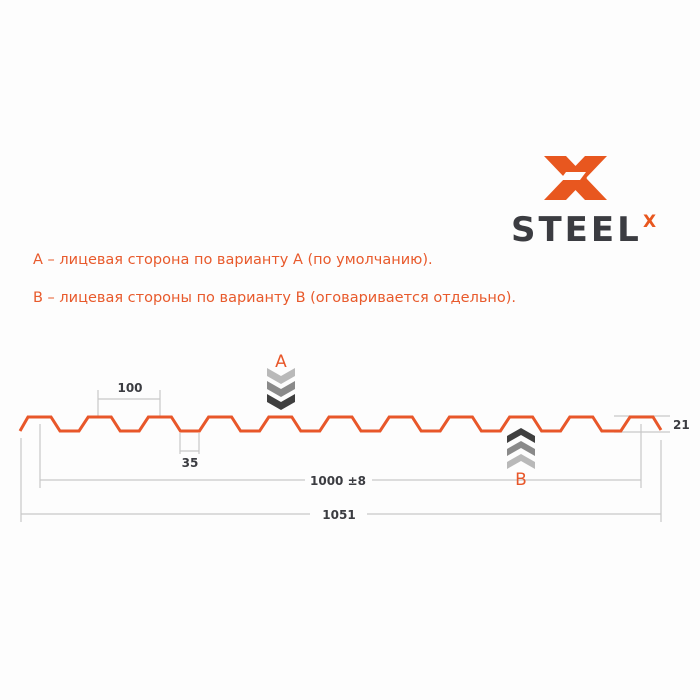 Image resolution: width=700 pixels, height=700 pixels. I want to click on side-a-label: A, so click(281, 362).